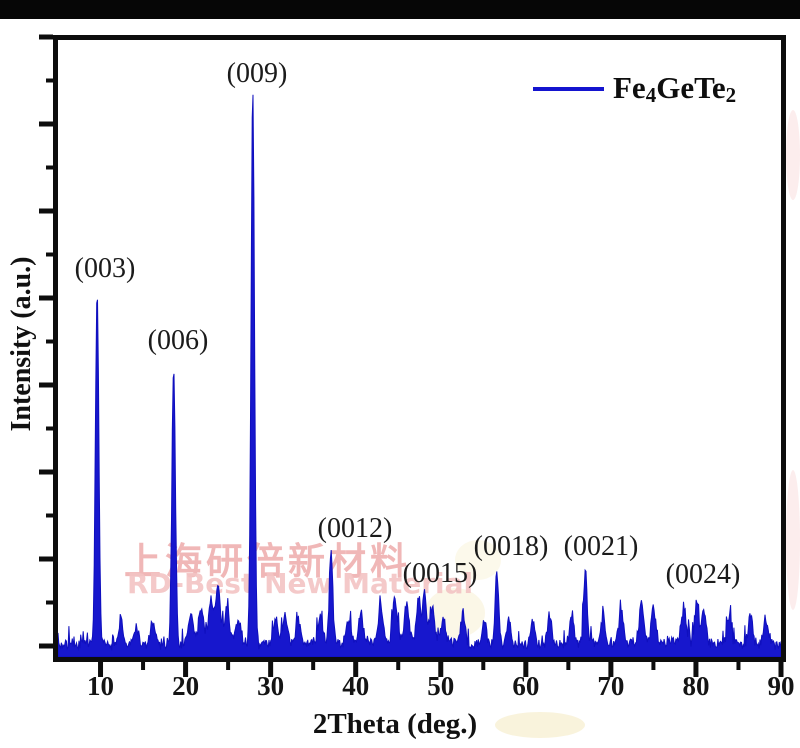 This screenshot has width=800, height=748. What do you see at coordinates (395, 724) in the screenshot?
I see `x-axis-title: 2Theta (deg.)` at bounding box center [395, 724].